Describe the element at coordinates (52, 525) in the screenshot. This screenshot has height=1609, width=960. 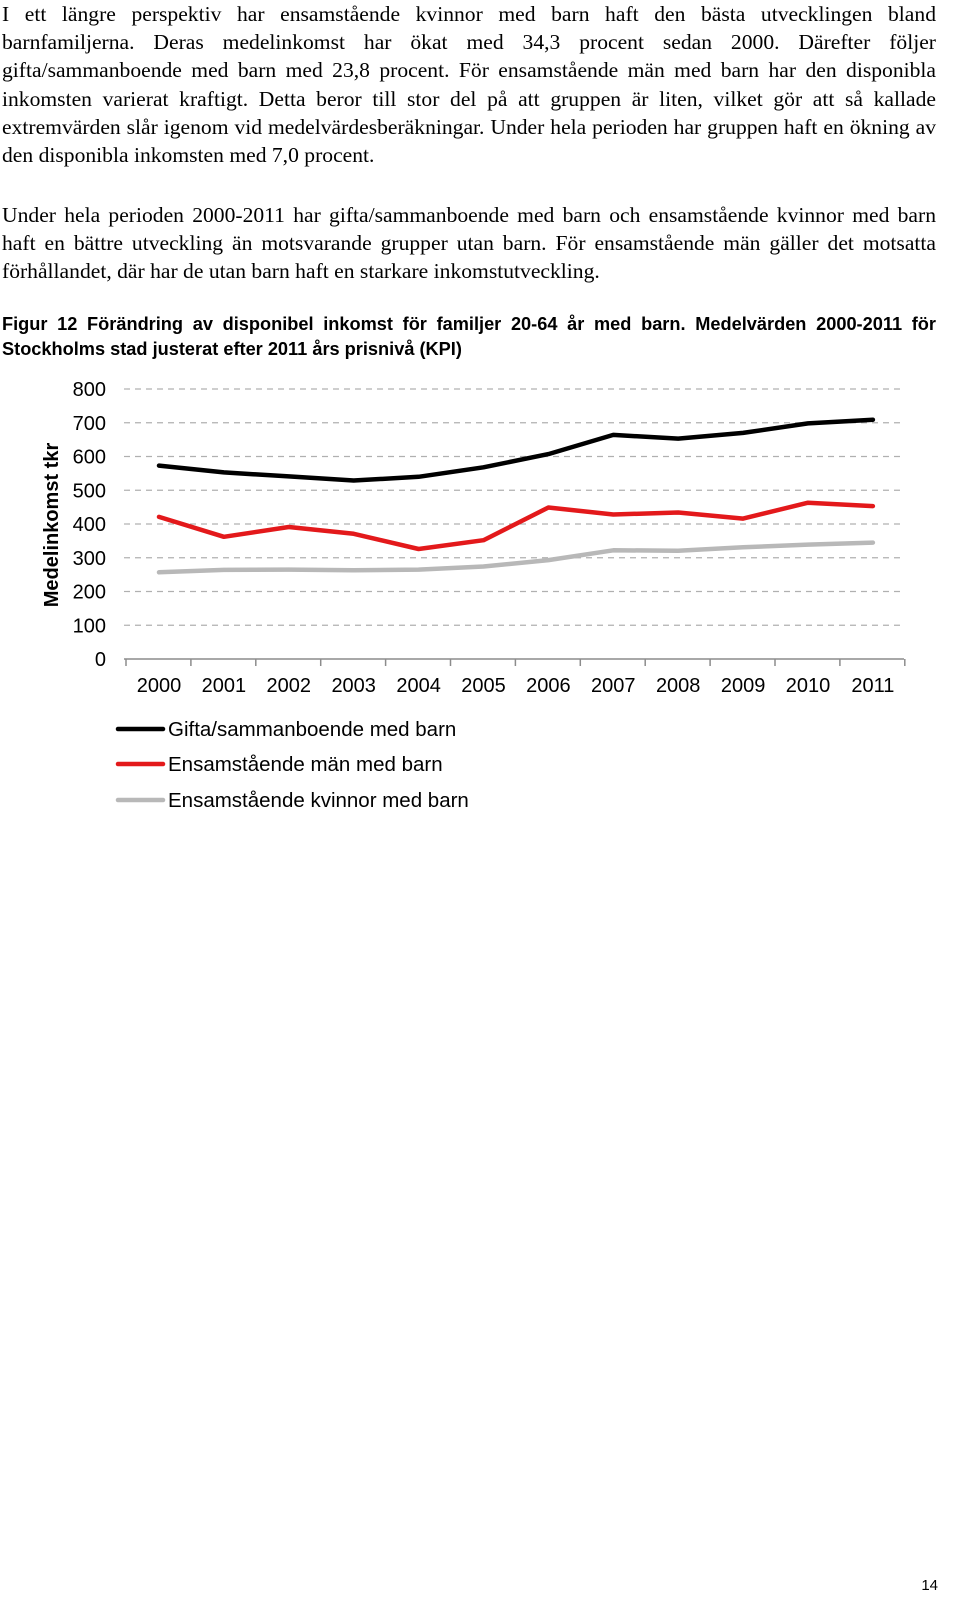
I see `y-axis-label: Medelinkomst tkr` at that location.